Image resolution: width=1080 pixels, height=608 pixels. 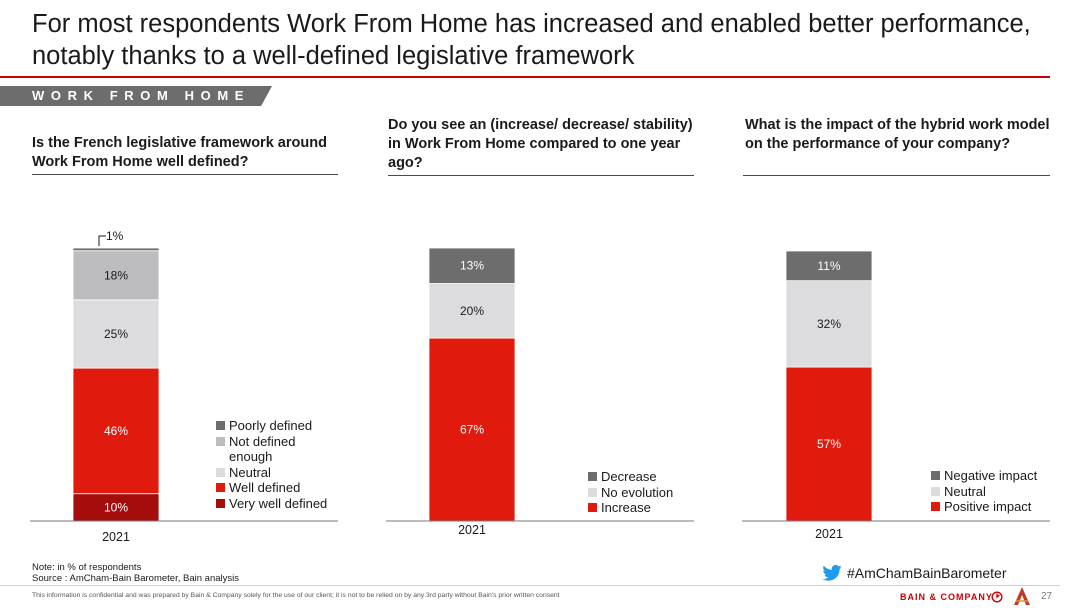 What do you see at coordinates (472, 530) in the screenshot?
I see `category-label-2: 2021` at bounding box center [472, 530].